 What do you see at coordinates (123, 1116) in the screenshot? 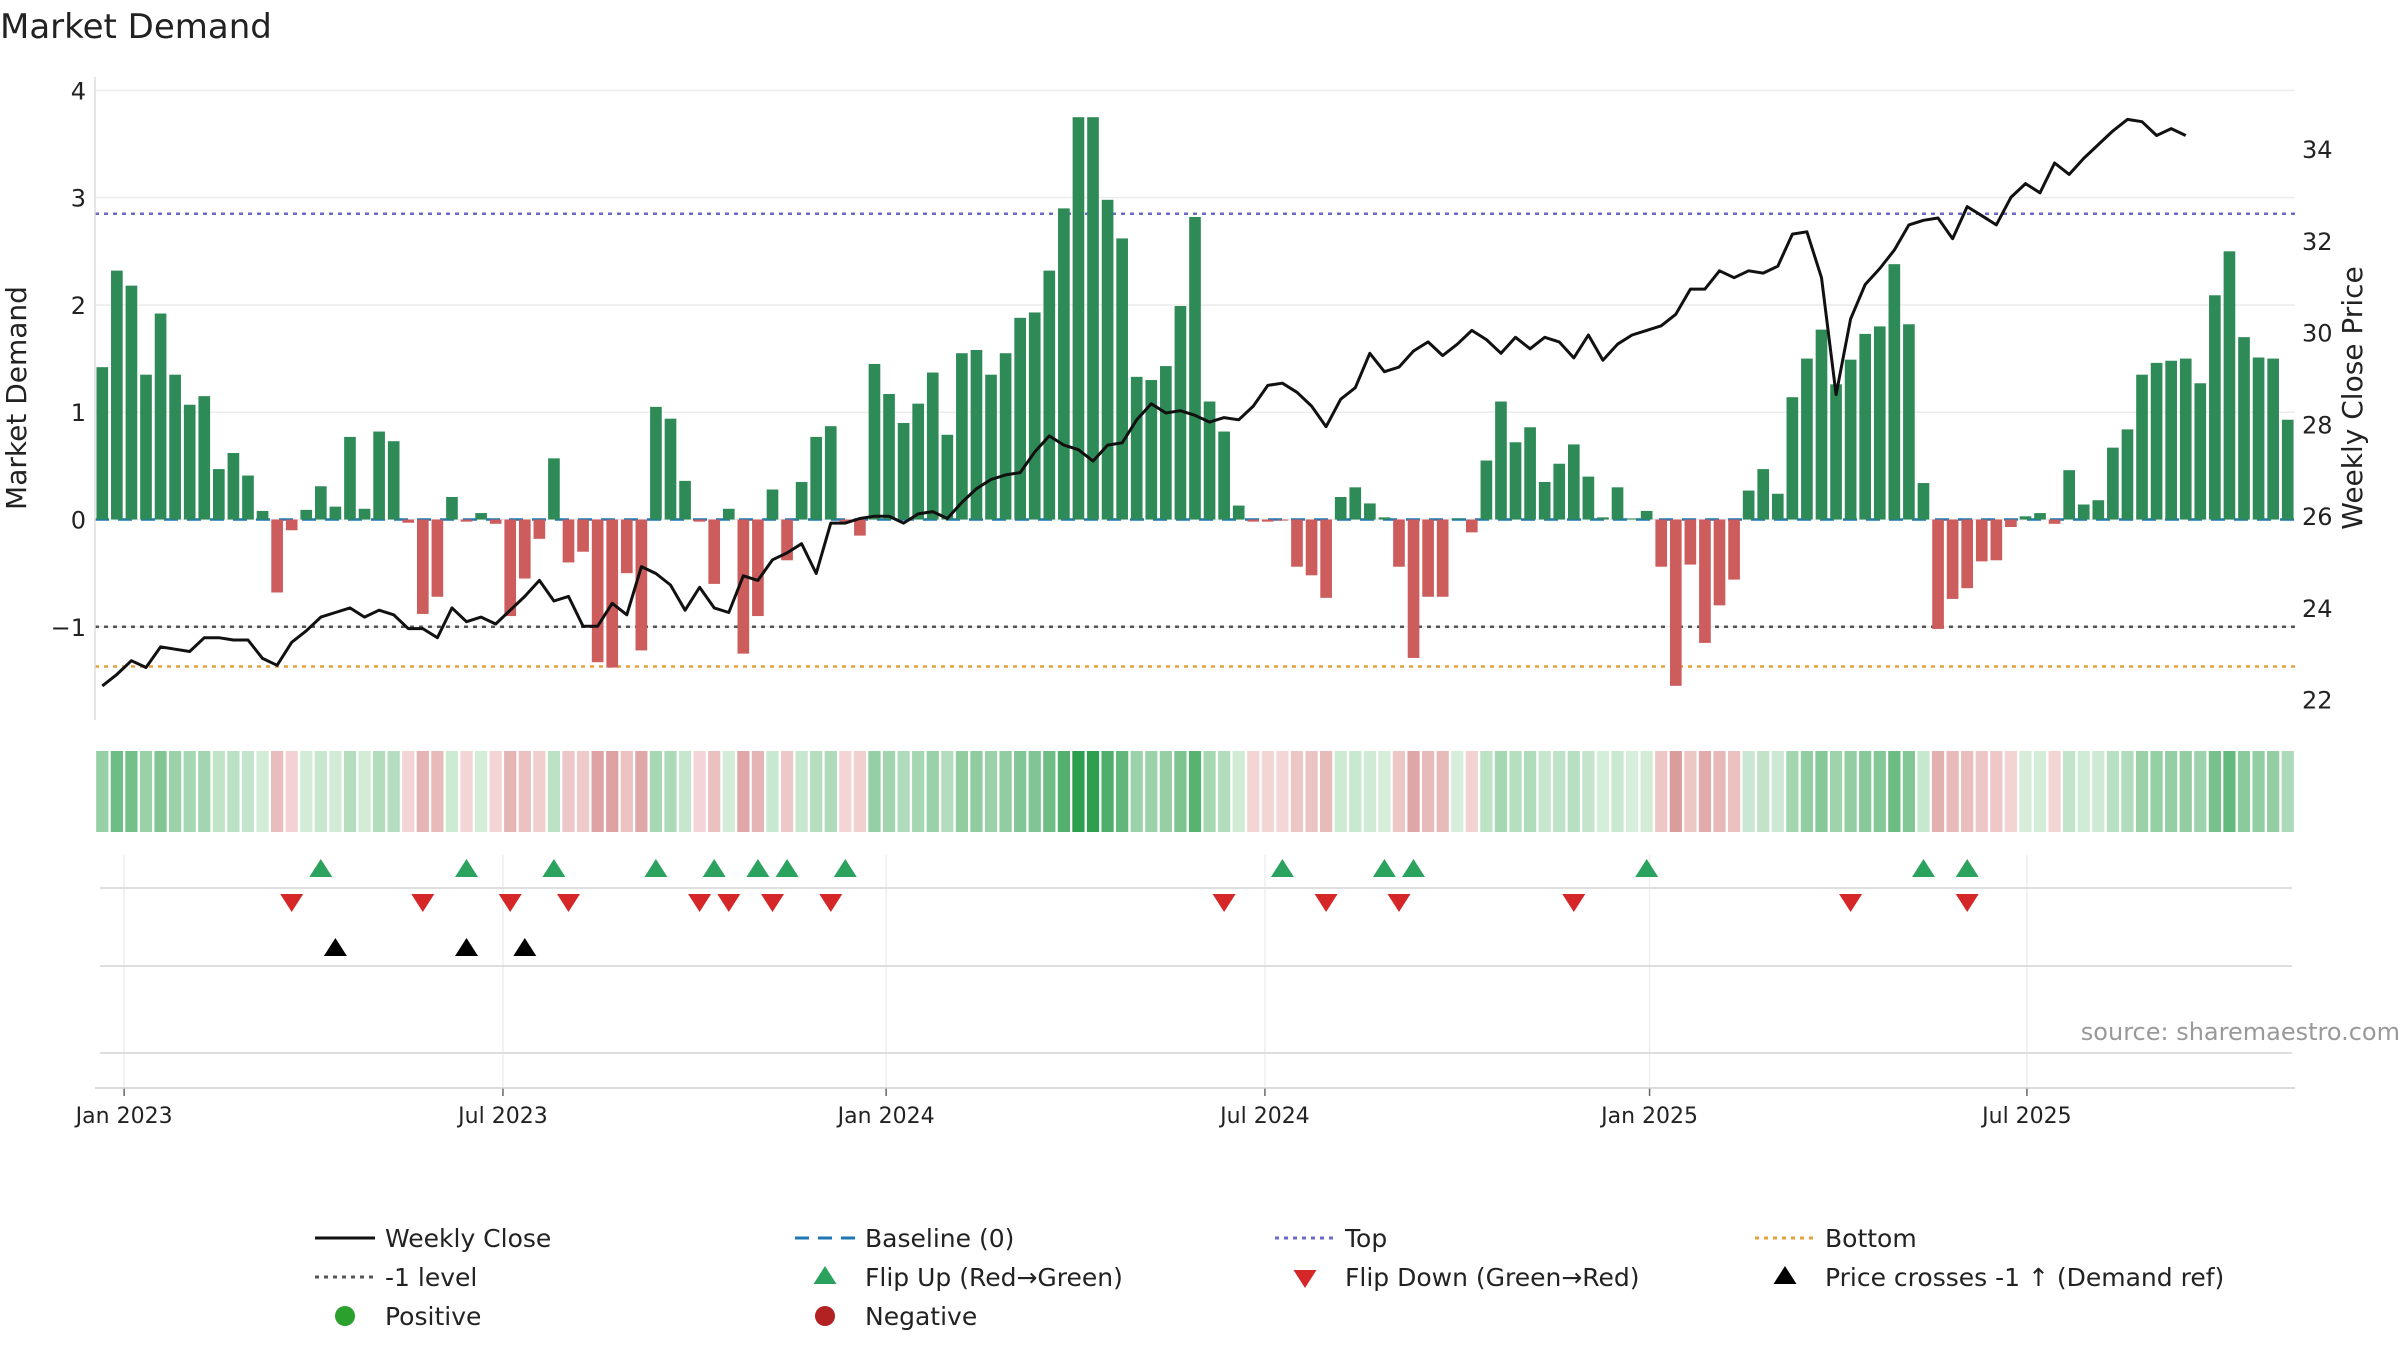
I see `x-tick-label: Jan 2023` at bounding box center [123, 1116].